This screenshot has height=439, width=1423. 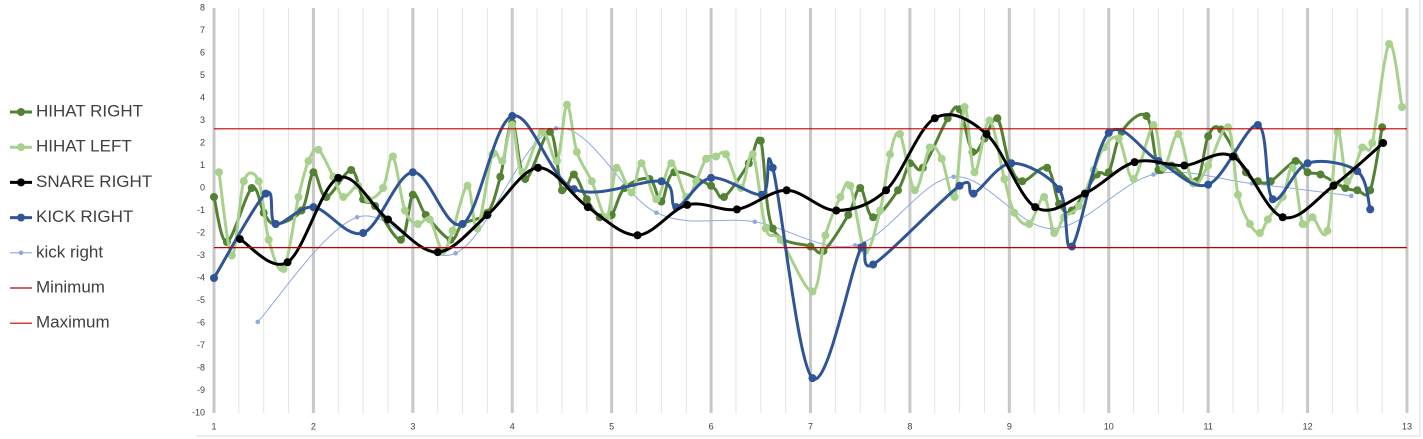 I want to click on y-tick-label: 7, so click(x=202, y=30).